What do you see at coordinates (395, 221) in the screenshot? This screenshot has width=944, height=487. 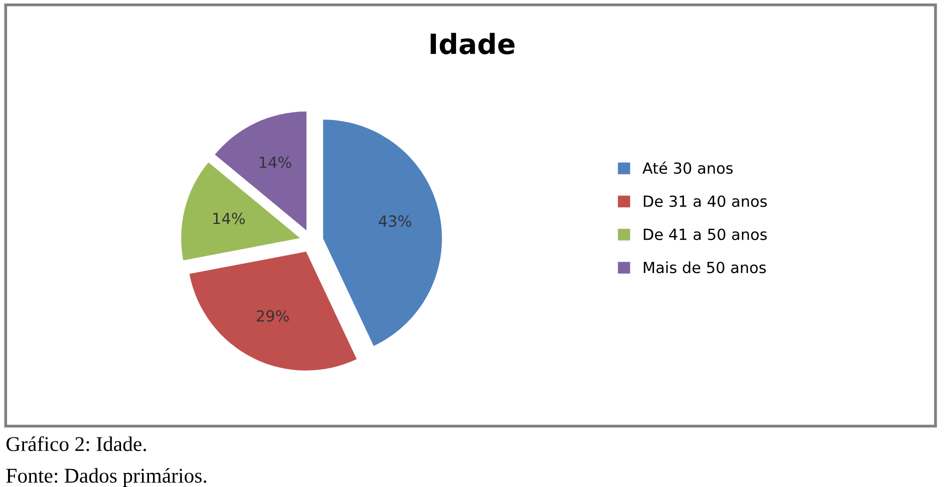 I see `data-label: 43%` at bounding box center [395, 221].